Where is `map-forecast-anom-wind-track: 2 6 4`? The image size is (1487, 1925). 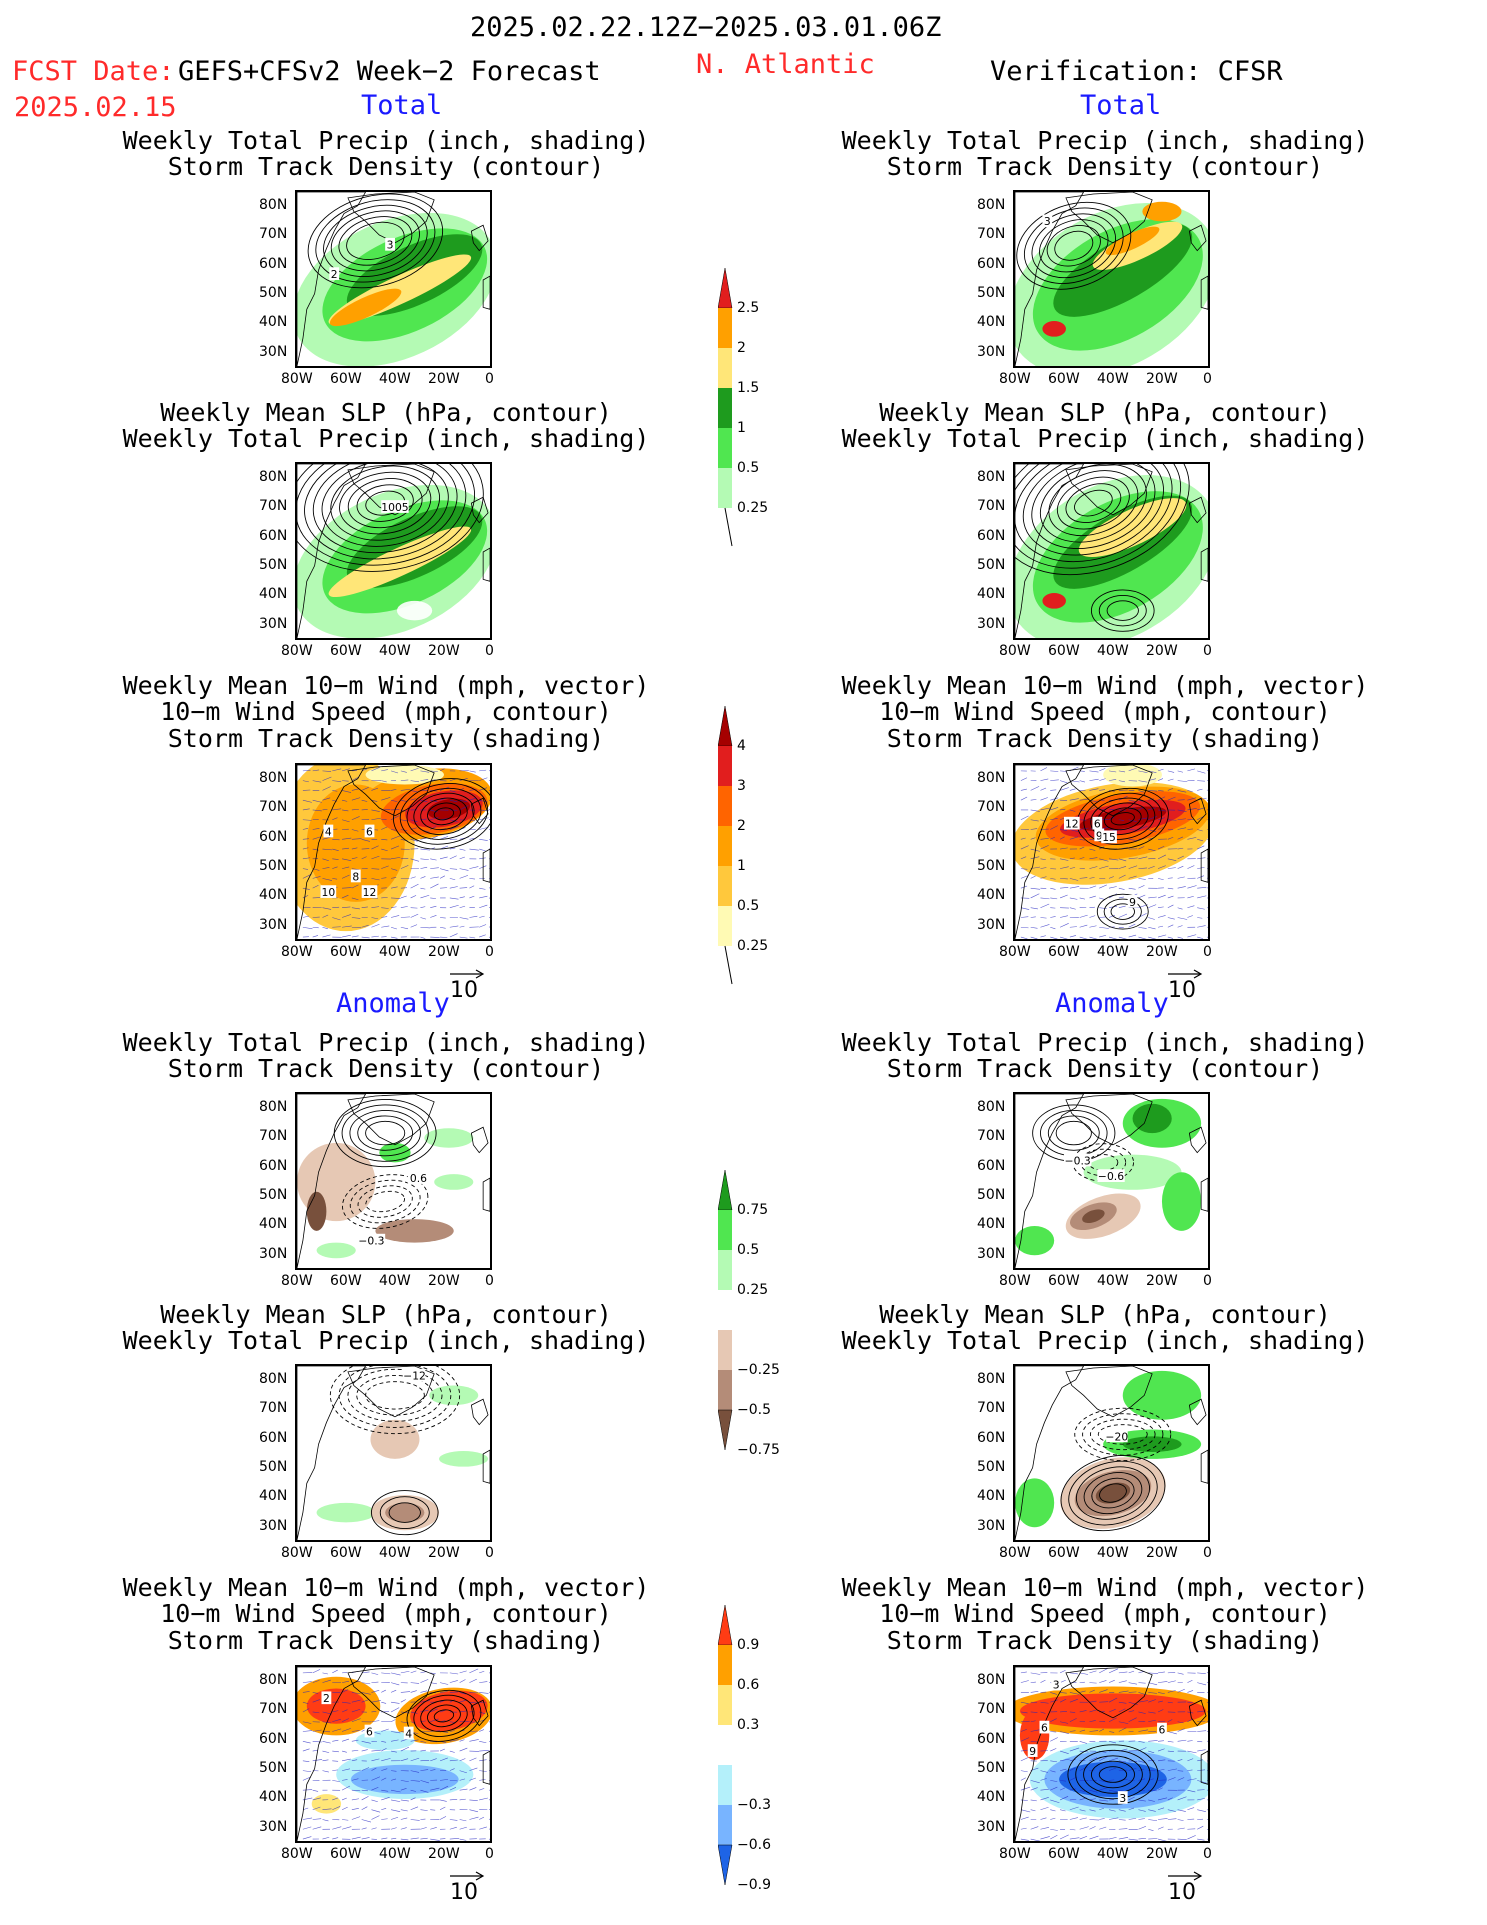 map-forecast-anom-wind-track: 2 6 4 is located at coordinates (393, 1754).